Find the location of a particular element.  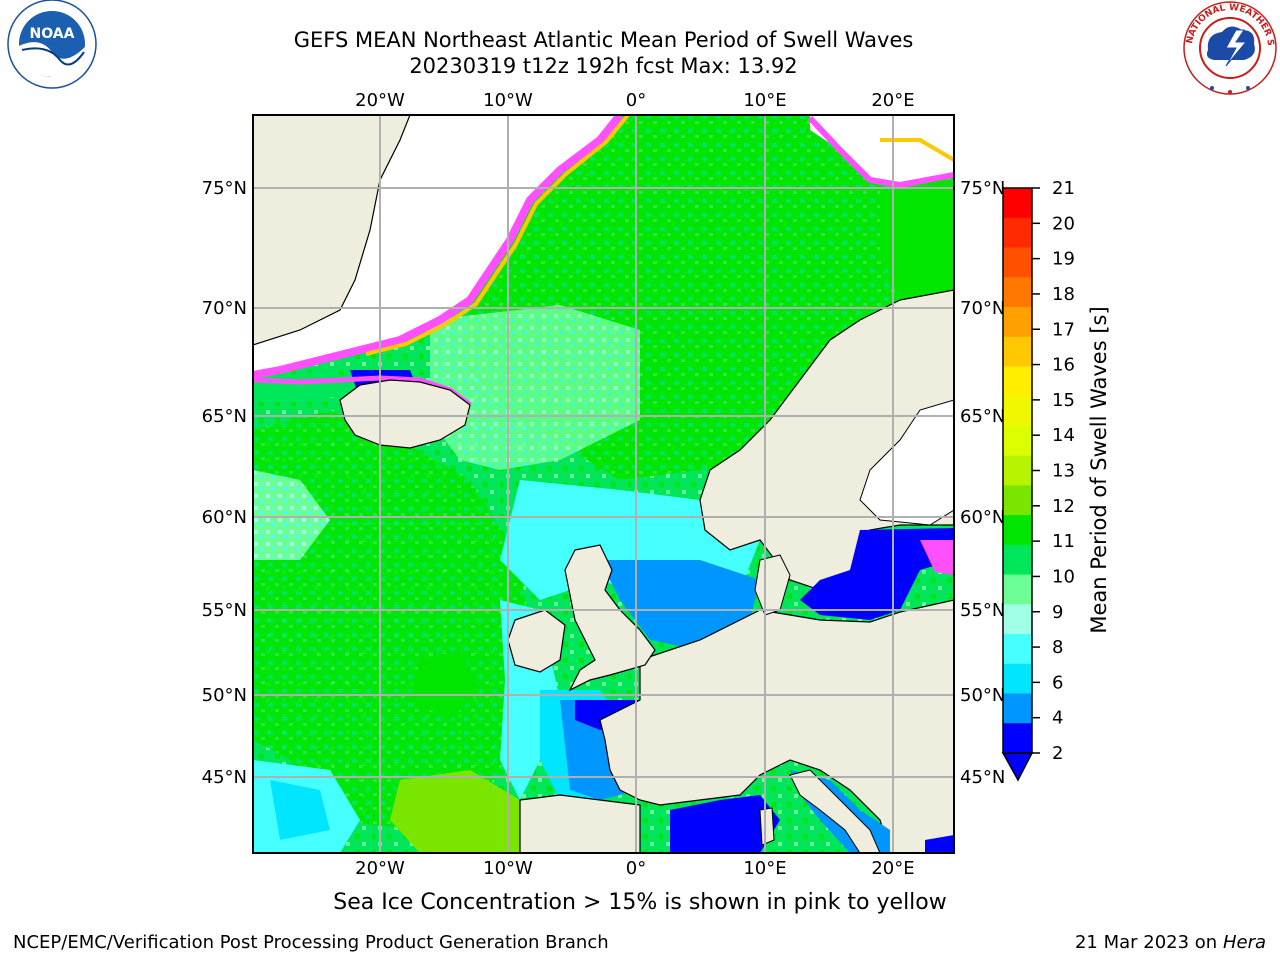

colorbar-tick-label: 16 is located at coordinates (1063, 365).